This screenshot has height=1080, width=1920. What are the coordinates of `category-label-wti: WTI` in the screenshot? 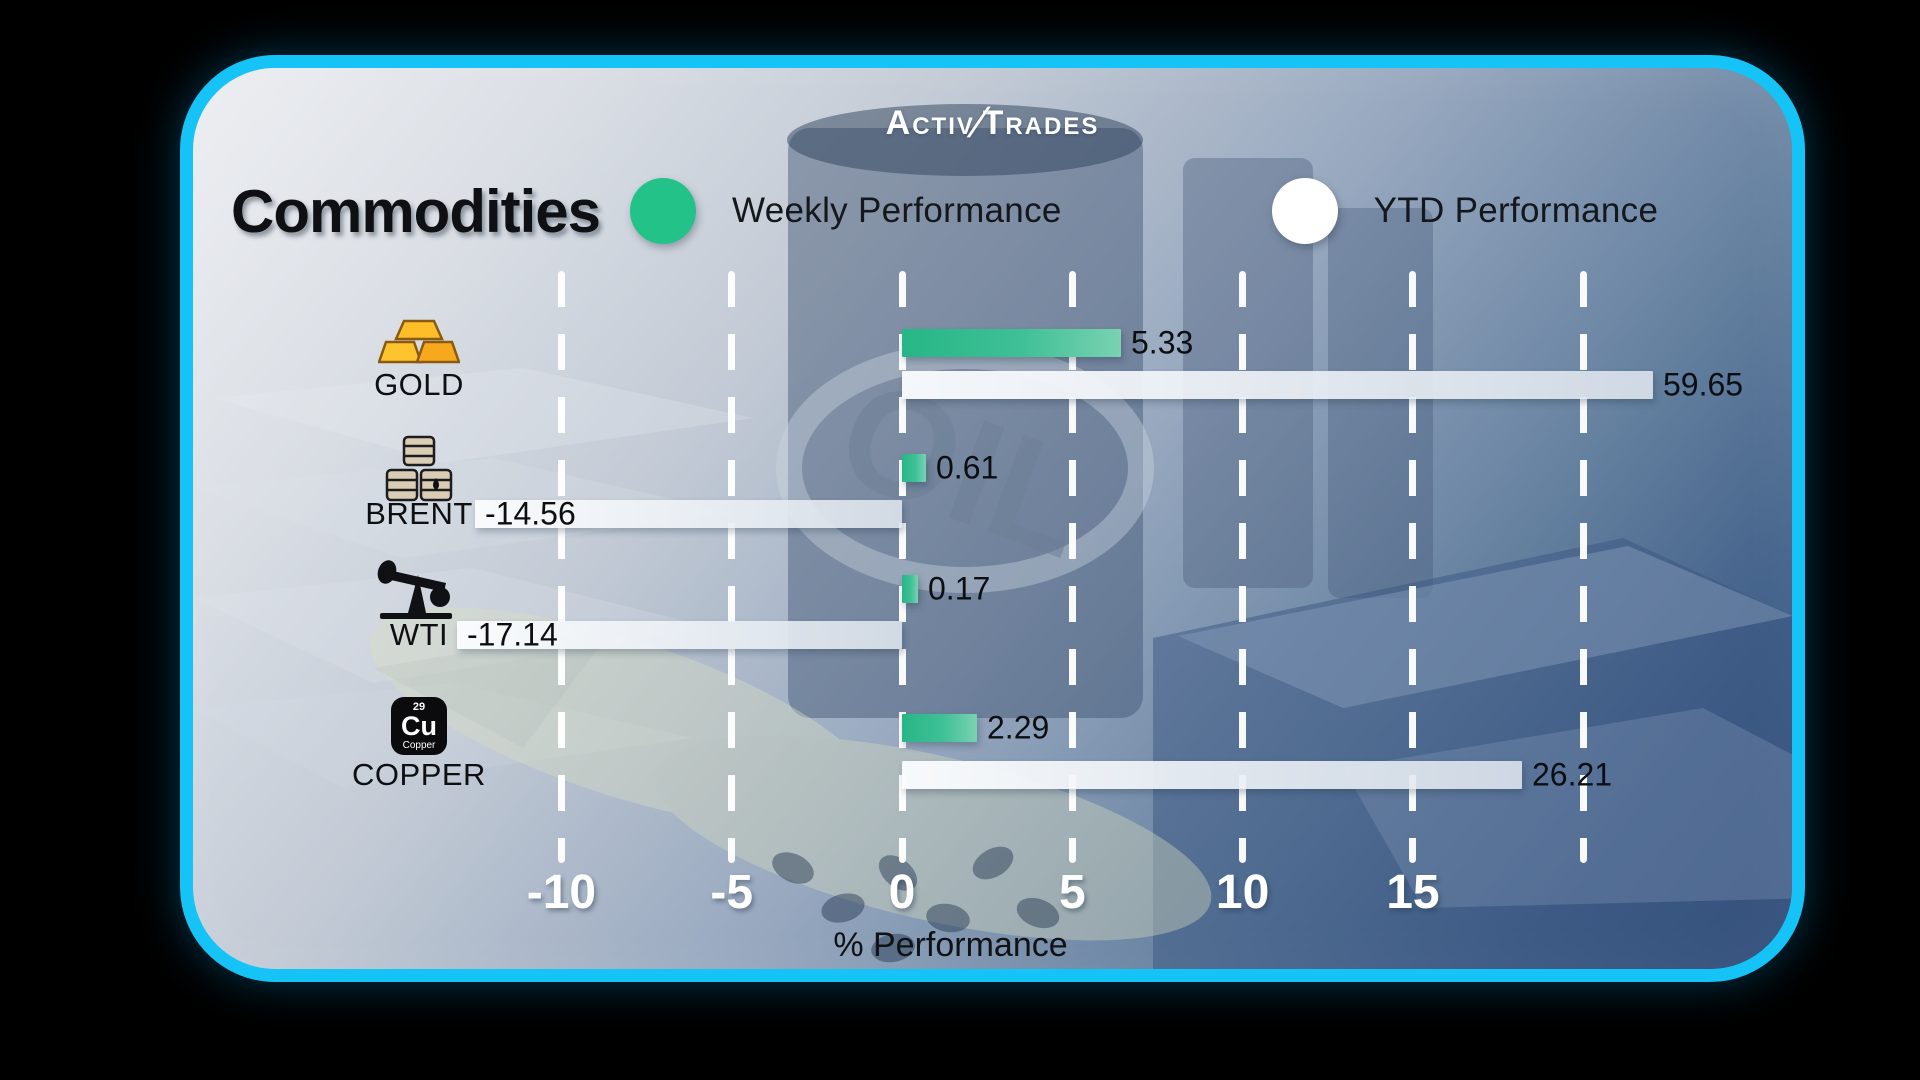 It's located at (419, 634).